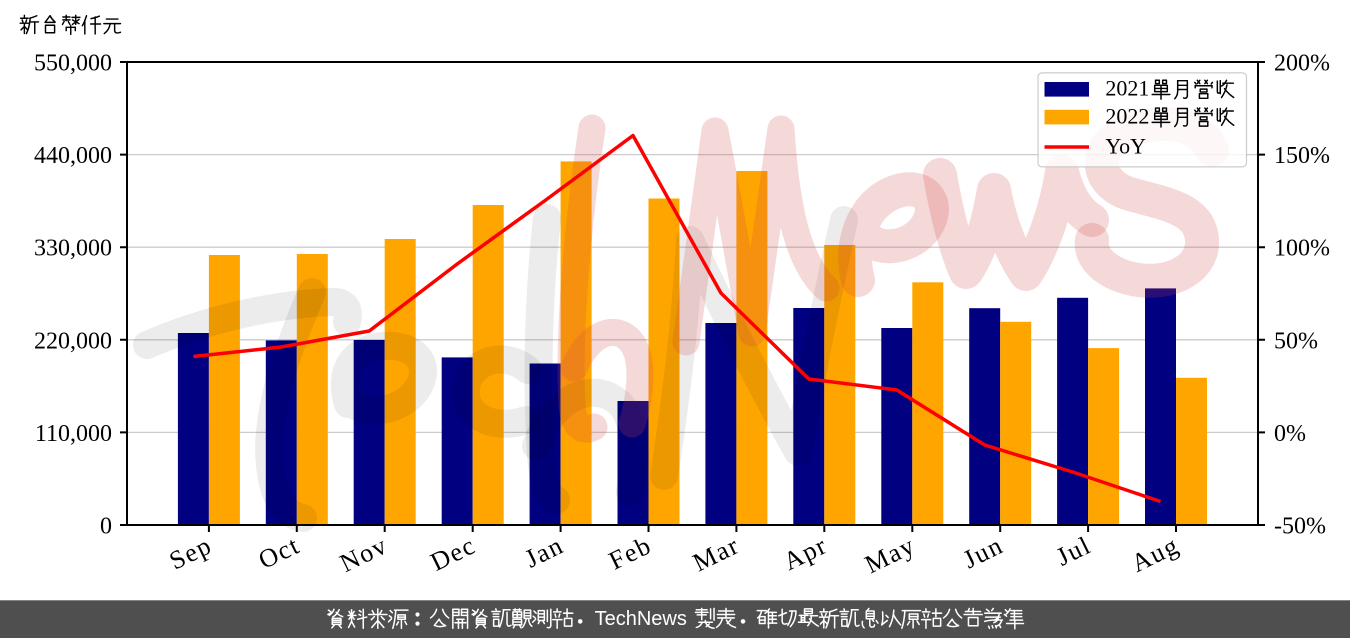 Image resolution: width=1350 pixels, height=643 pixels. What do you see at coordinates (1302, 249) in the screenshot?
I see `svg-text: 100%` at bounding box center [1302, 249].